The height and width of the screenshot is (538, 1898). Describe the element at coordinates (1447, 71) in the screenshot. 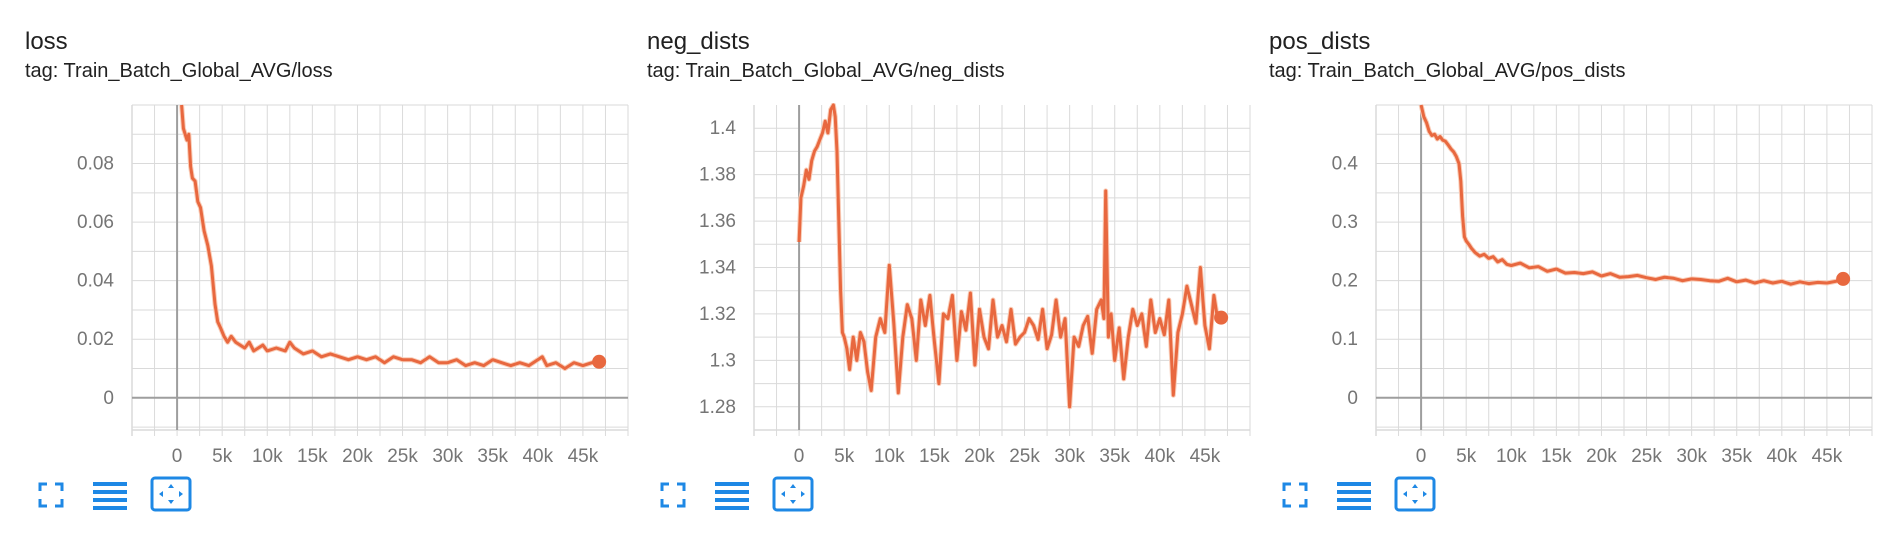

I see `chart-tag: tag: Train_Batch_Global_AVG/pos_dists` at that location.